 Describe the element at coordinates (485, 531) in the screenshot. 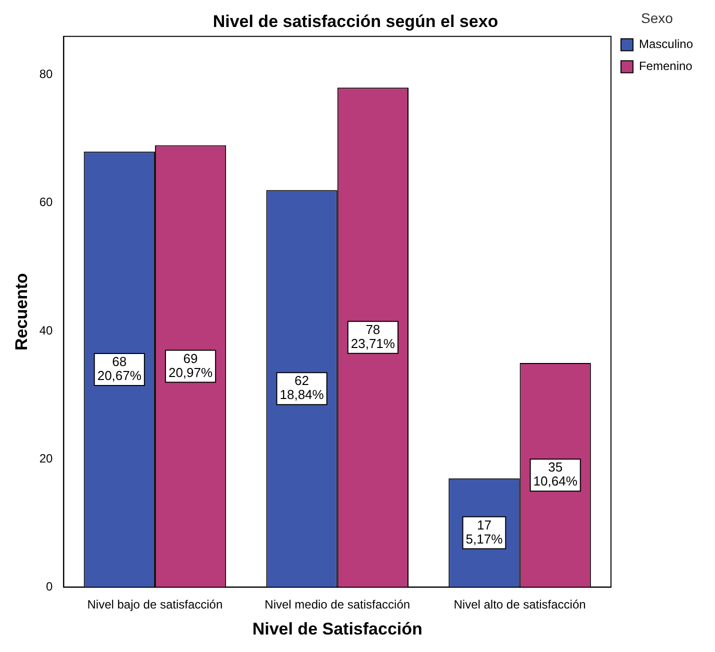

I see `data-label: 17 5,17%` at that location.